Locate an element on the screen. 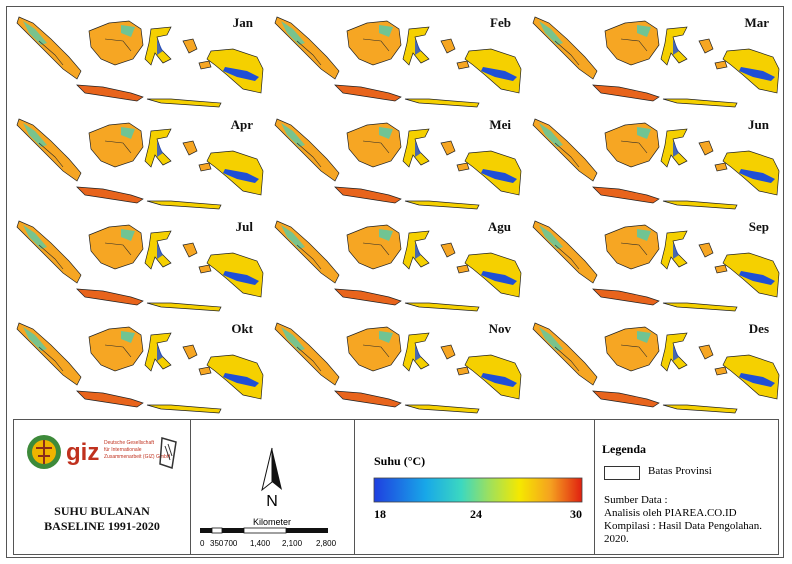 This screenshot has height=564, width=792. map-panel-mar: Mar is located at coordinates (655, 59).